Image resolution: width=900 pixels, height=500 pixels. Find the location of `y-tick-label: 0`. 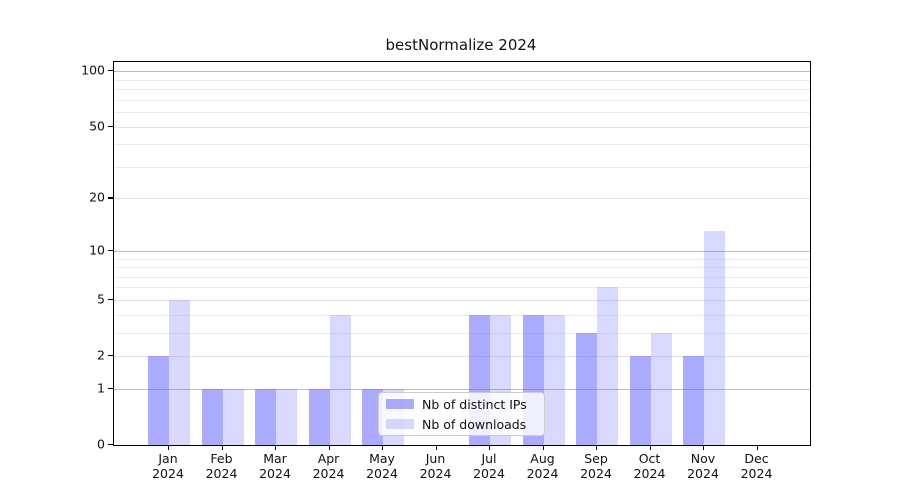

y-tick-label: 0 is located at coordinates (101, 444).